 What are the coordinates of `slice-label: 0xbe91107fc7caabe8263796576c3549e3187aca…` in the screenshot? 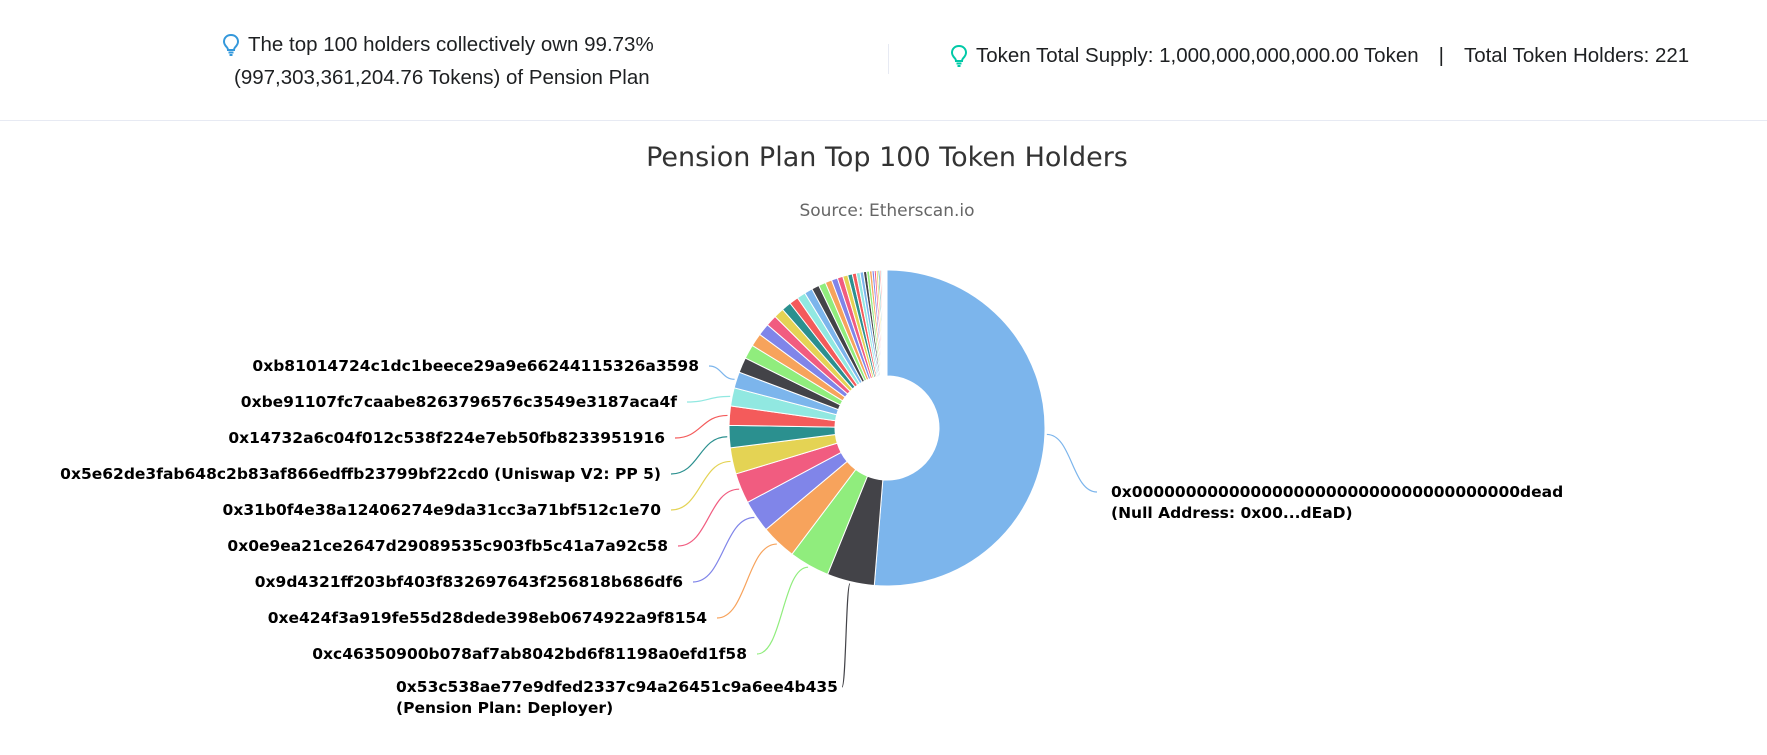 It's located at (459, 402).